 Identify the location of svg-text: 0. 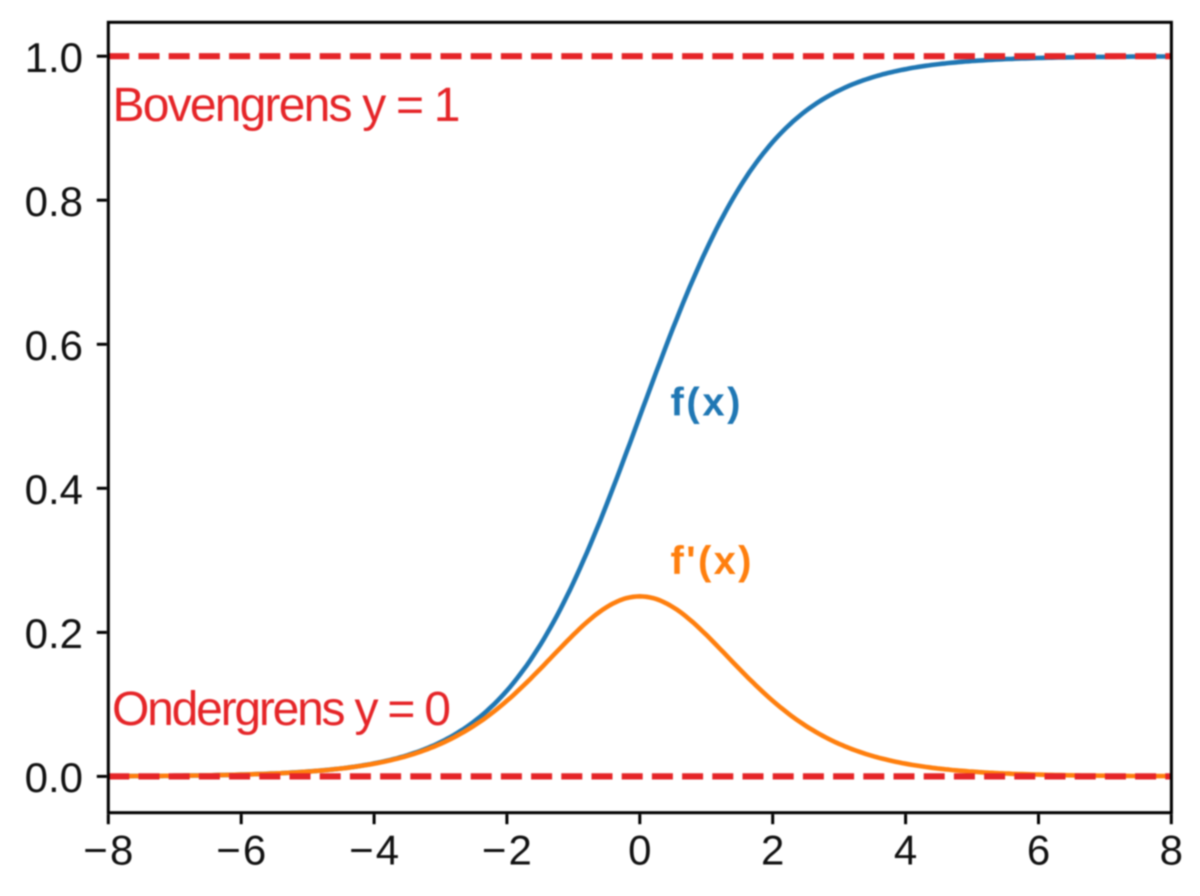
(639, 850).